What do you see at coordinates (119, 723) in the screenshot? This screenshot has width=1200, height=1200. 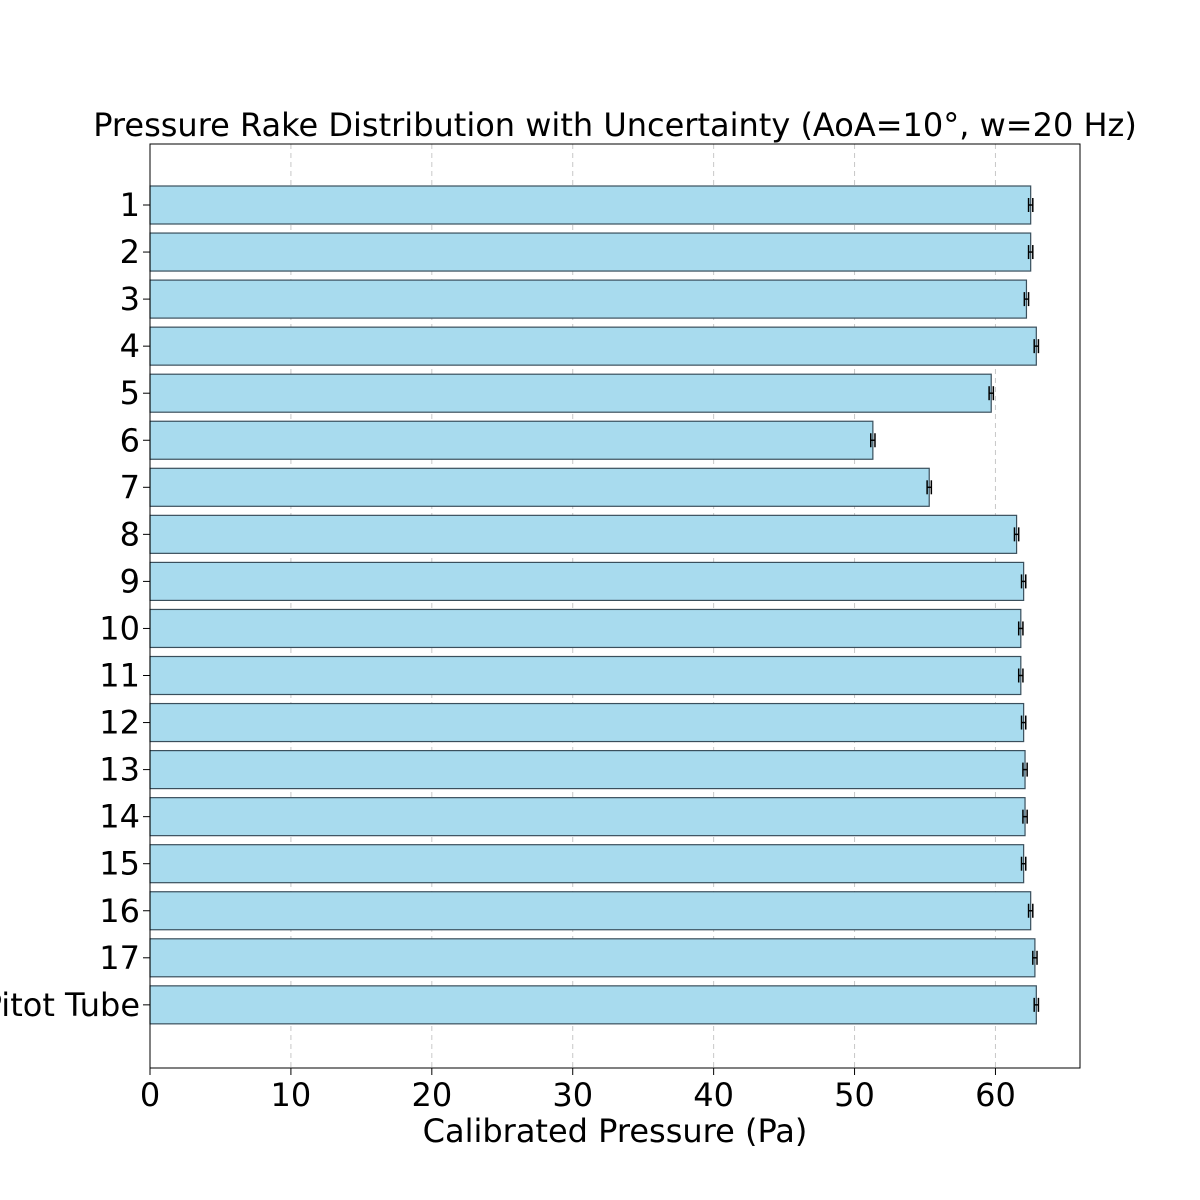 I see `y-tick-label: 12` at bounding box center [119, 723].